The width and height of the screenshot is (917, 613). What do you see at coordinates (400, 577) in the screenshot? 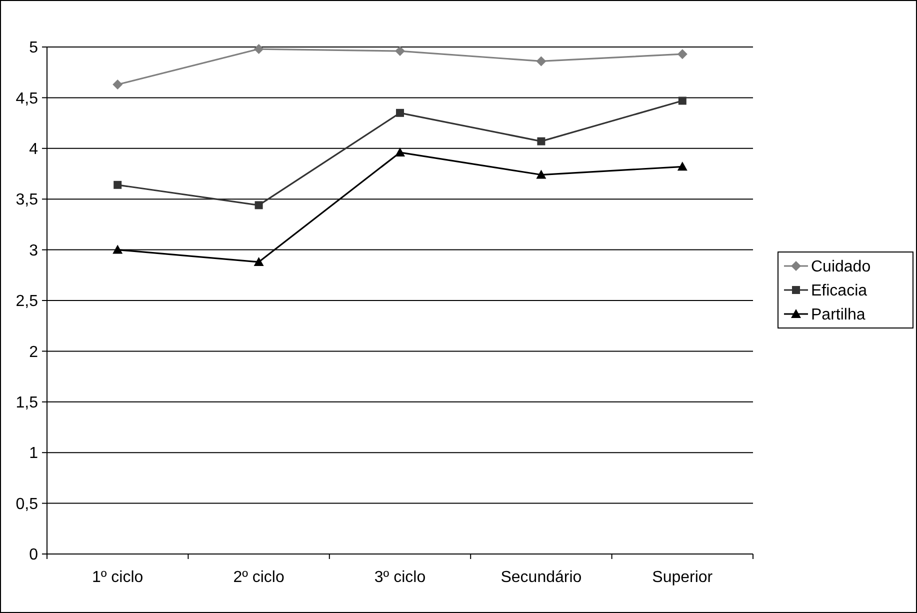
I see `x-tick-label: 3º ciclo` at bounding box center [400, 577].